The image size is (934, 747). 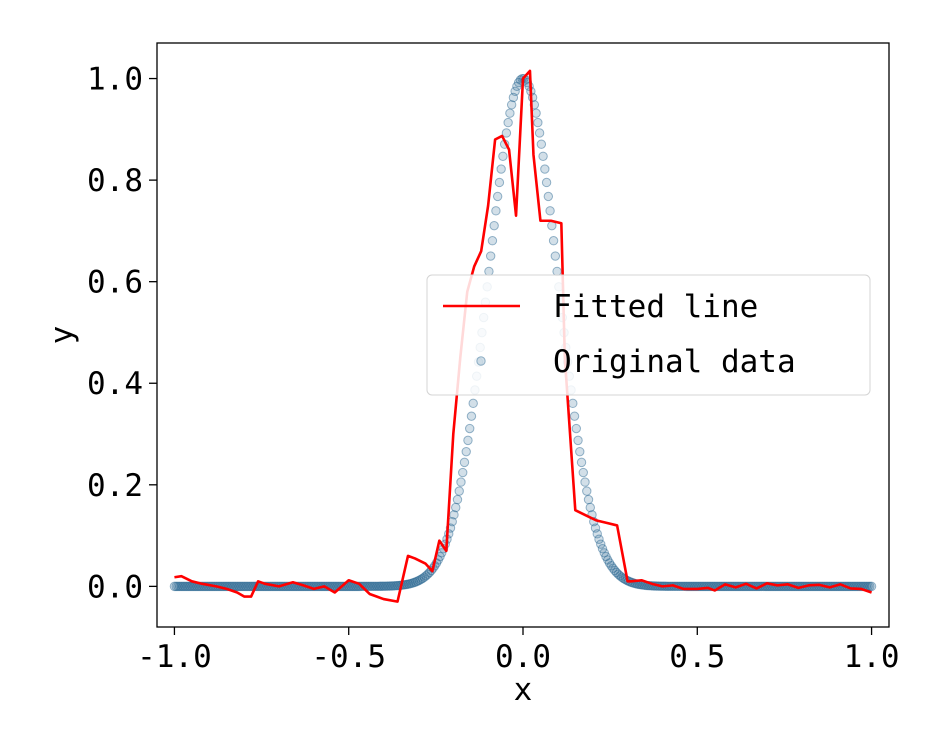 I want to click on legend-box, so click(x=648, y=335).